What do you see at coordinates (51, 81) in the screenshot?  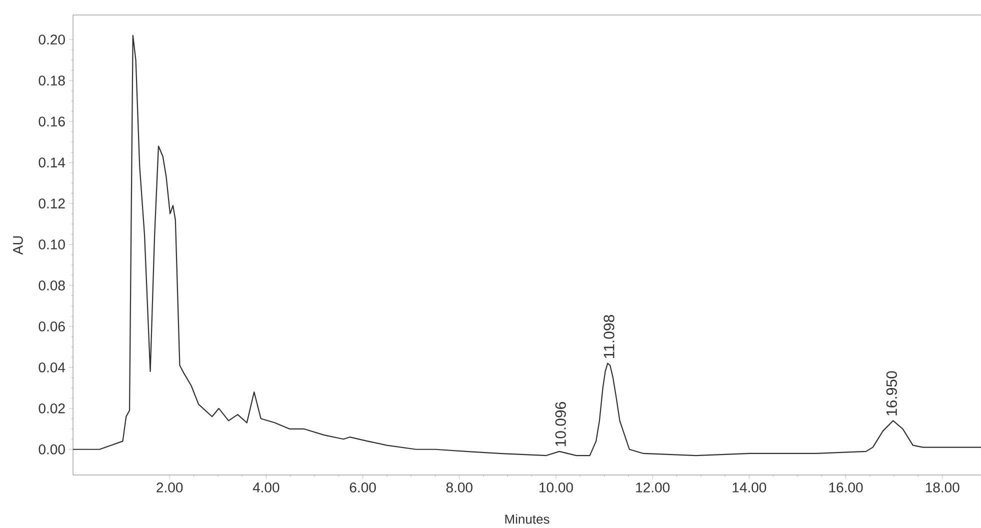 I see `y-tick-label: 0.18` at bounding box center [51, 81].